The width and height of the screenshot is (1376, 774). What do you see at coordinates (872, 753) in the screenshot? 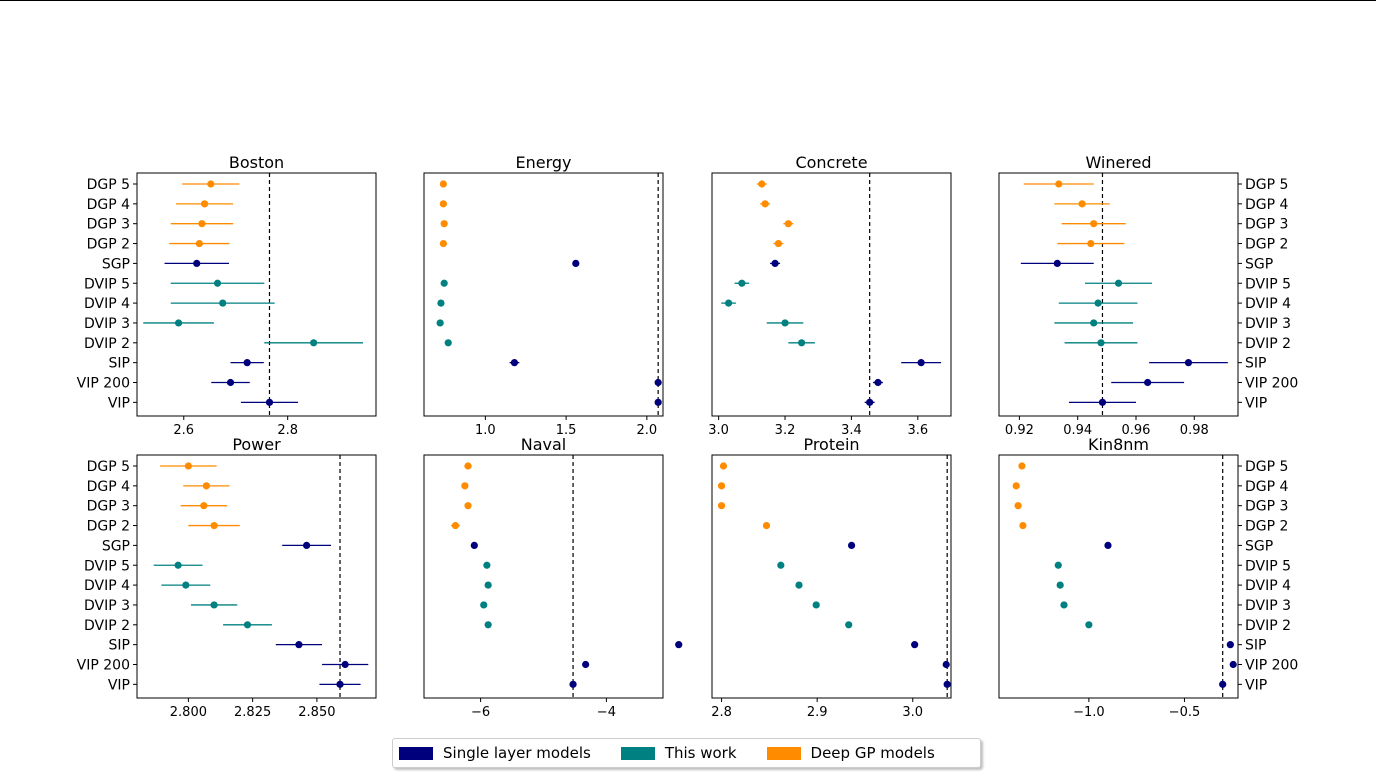
I see `legend-label-deep: Deep GP models` at bounding box center [872, 753].